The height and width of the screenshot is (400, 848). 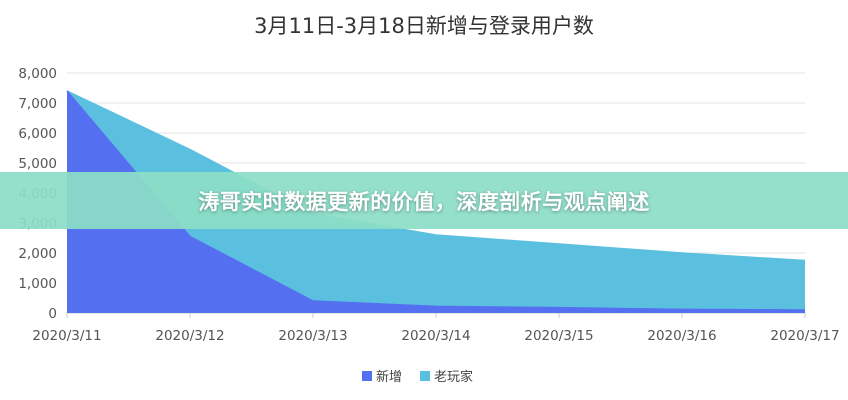 What do you see at coordinates (37, 134) in the screenshot?
I see `y-tick-label: 6,000` at bounding box center [37, 134].